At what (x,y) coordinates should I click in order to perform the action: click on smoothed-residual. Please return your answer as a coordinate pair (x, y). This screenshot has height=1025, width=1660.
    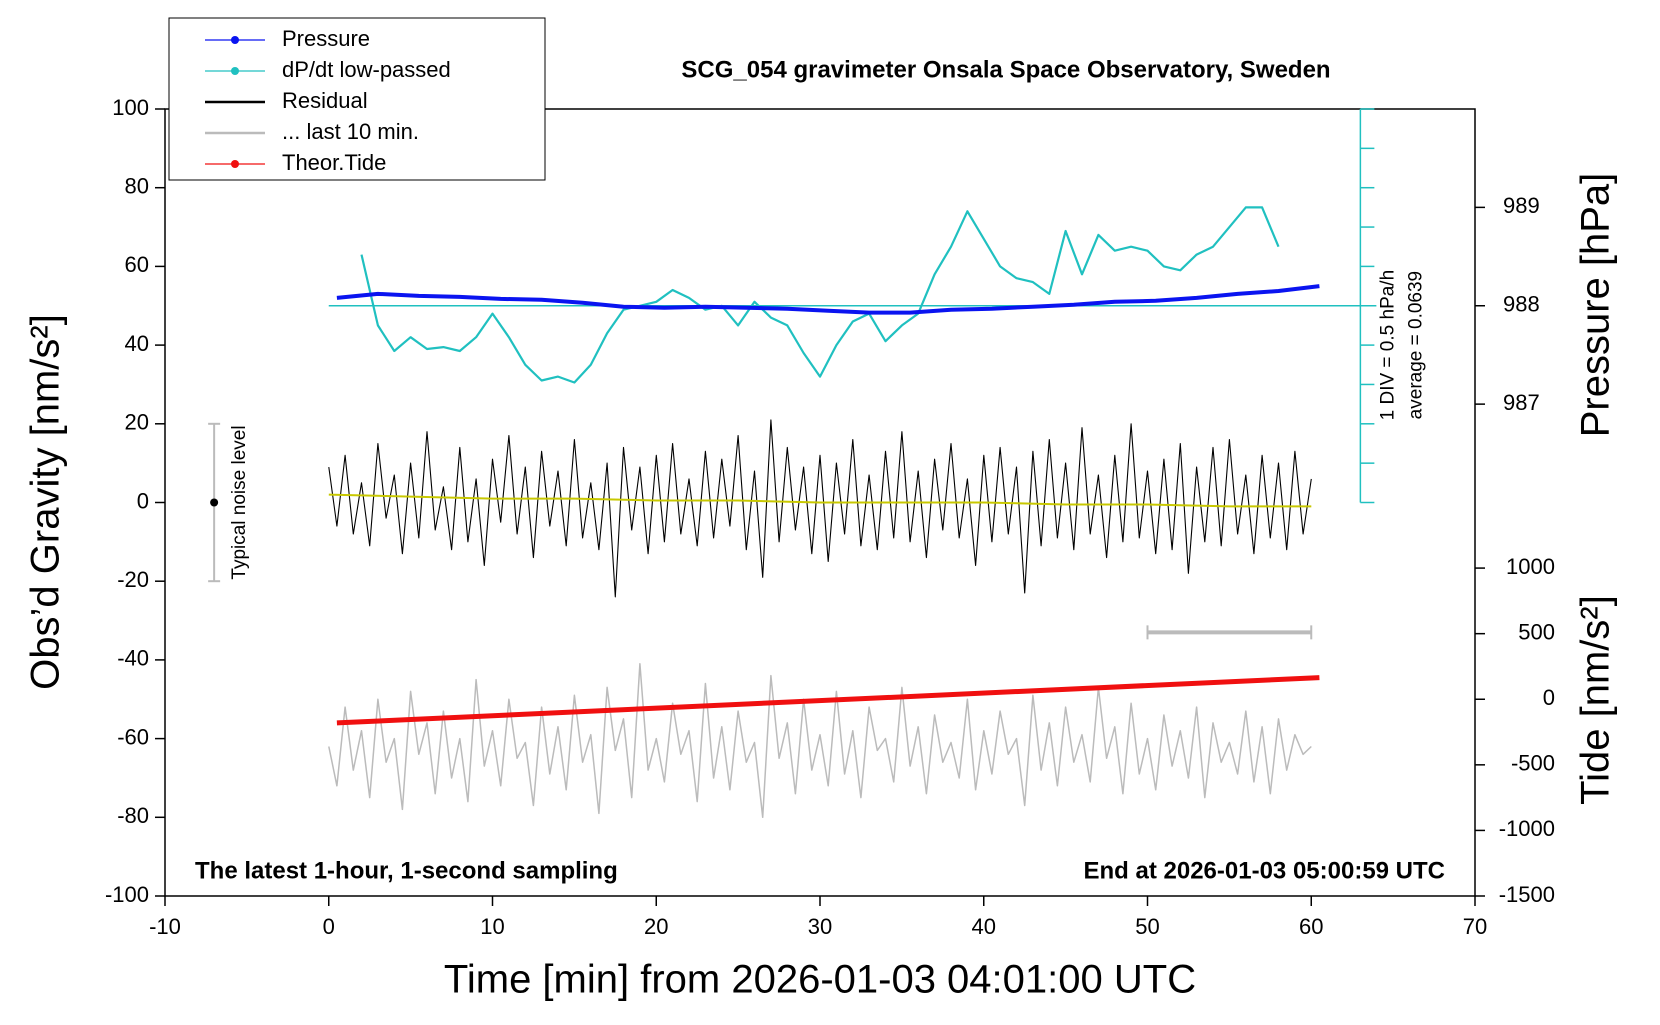
    Looking at the image, I should click on (820, 500).